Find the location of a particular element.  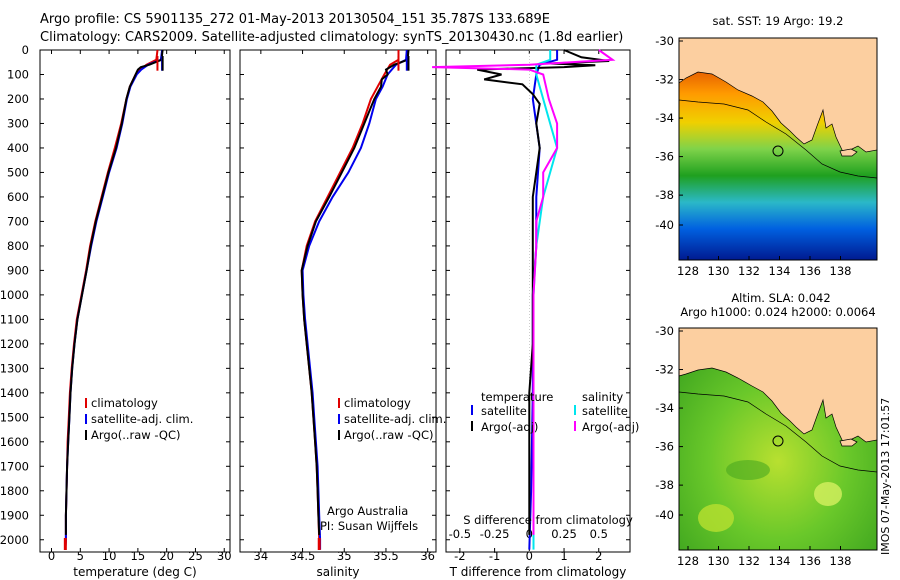

x-tick-label: 15 is located at coordinates (138, 556).